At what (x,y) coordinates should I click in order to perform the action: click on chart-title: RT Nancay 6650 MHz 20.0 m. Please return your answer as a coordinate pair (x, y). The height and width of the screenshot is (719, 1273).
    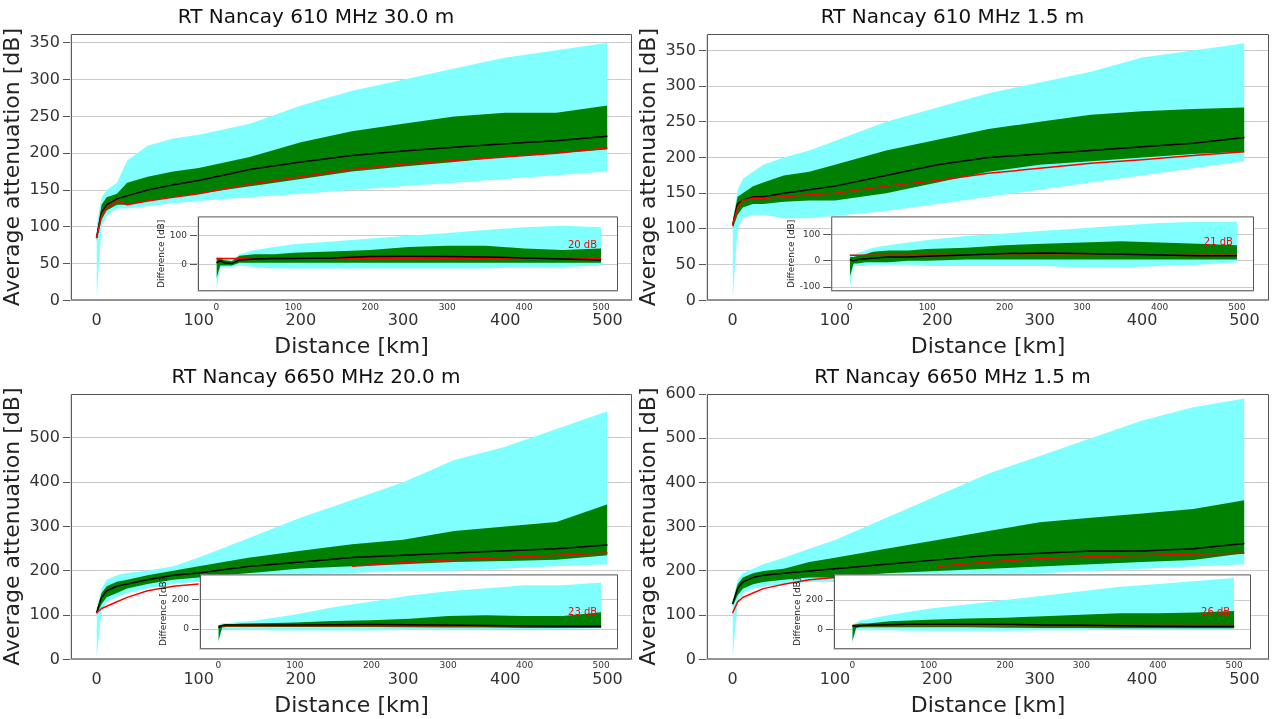
    Looking at the image, I should click on (316, 376).